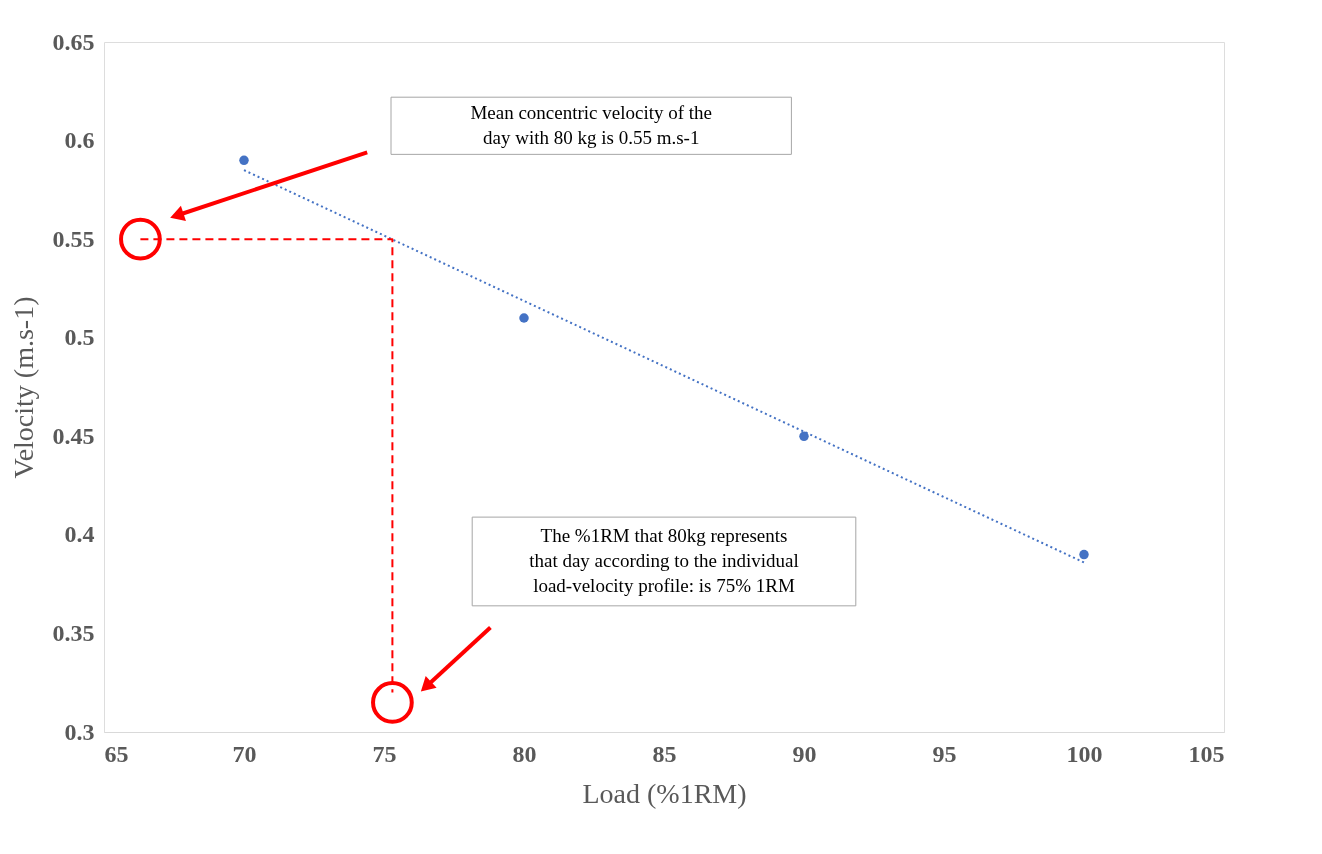 Image resolution: width=1322 pixels, height=854 pixels. What do you see at coordinates (1206, 753) in the screenshot?
I see `x-tick-label: 105` at bounding box center [1206, 753].